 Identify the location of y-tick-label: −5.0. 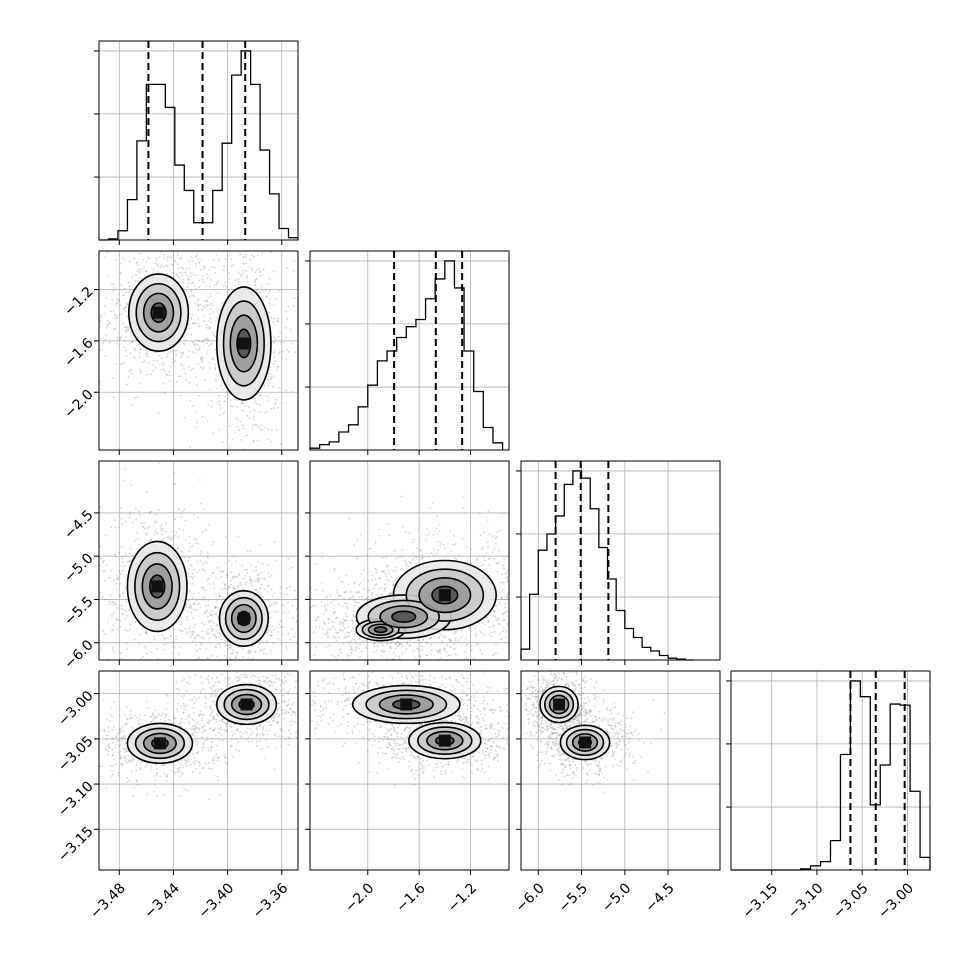
(78, 568).